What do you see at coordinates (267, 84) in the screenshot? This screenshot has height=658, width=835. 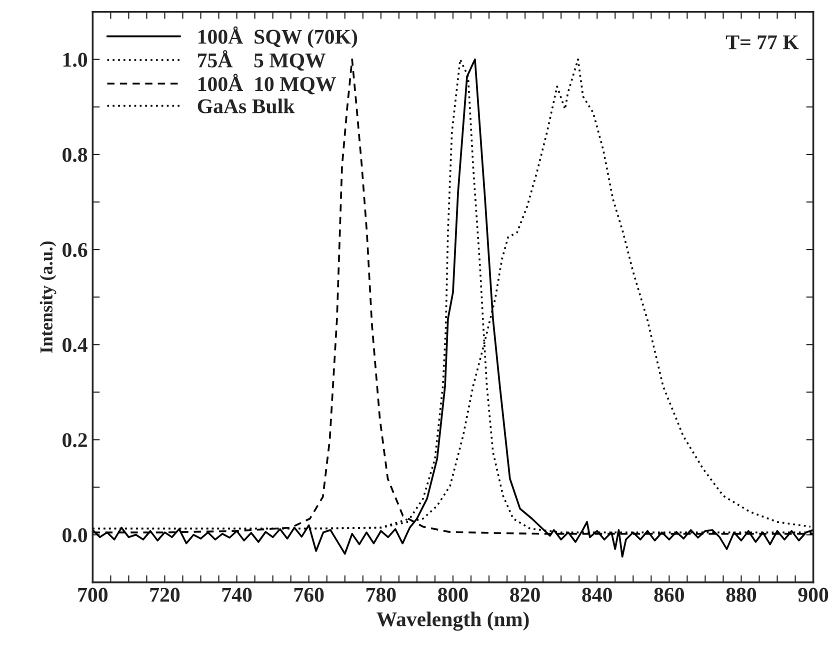 I see `legend-label: 100Å 10 MQW` at bounding box center [267, 84].